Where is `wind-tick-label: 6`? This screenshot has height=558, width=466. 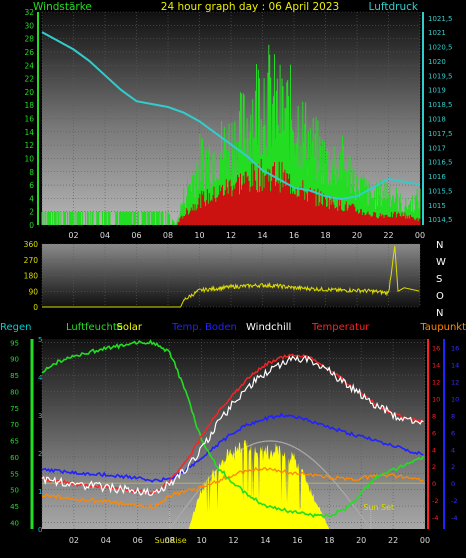 wind-tick-label: 6 is located at coordinates (31, 185).